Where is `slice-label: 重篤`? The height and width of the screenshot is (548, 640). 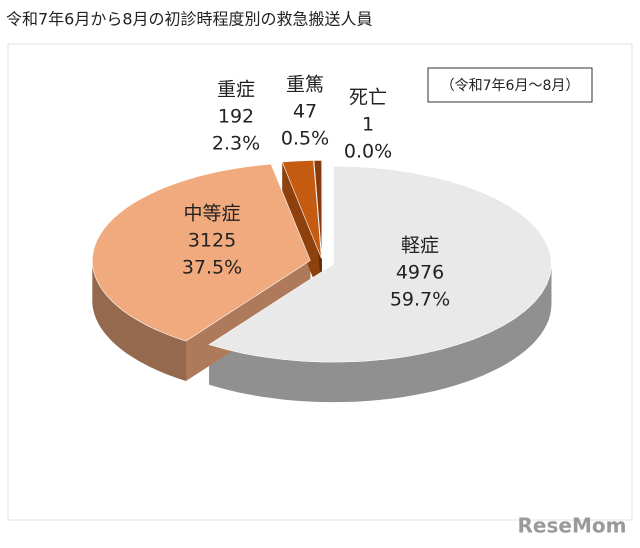 slice-label: 重篤 is located at coordinates (305, 85).